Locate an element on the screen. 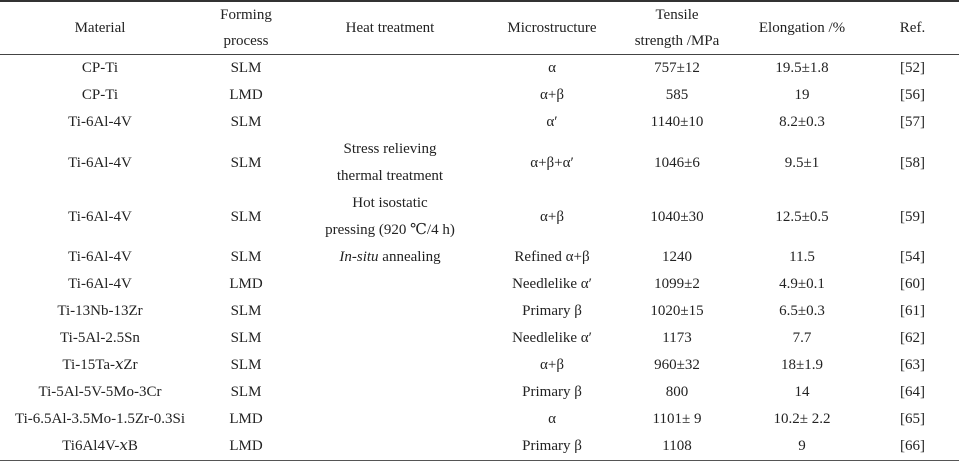 This screenshot has width=959, height=461. header-microstructure: Microstructure is located at coordinates (552, 28).